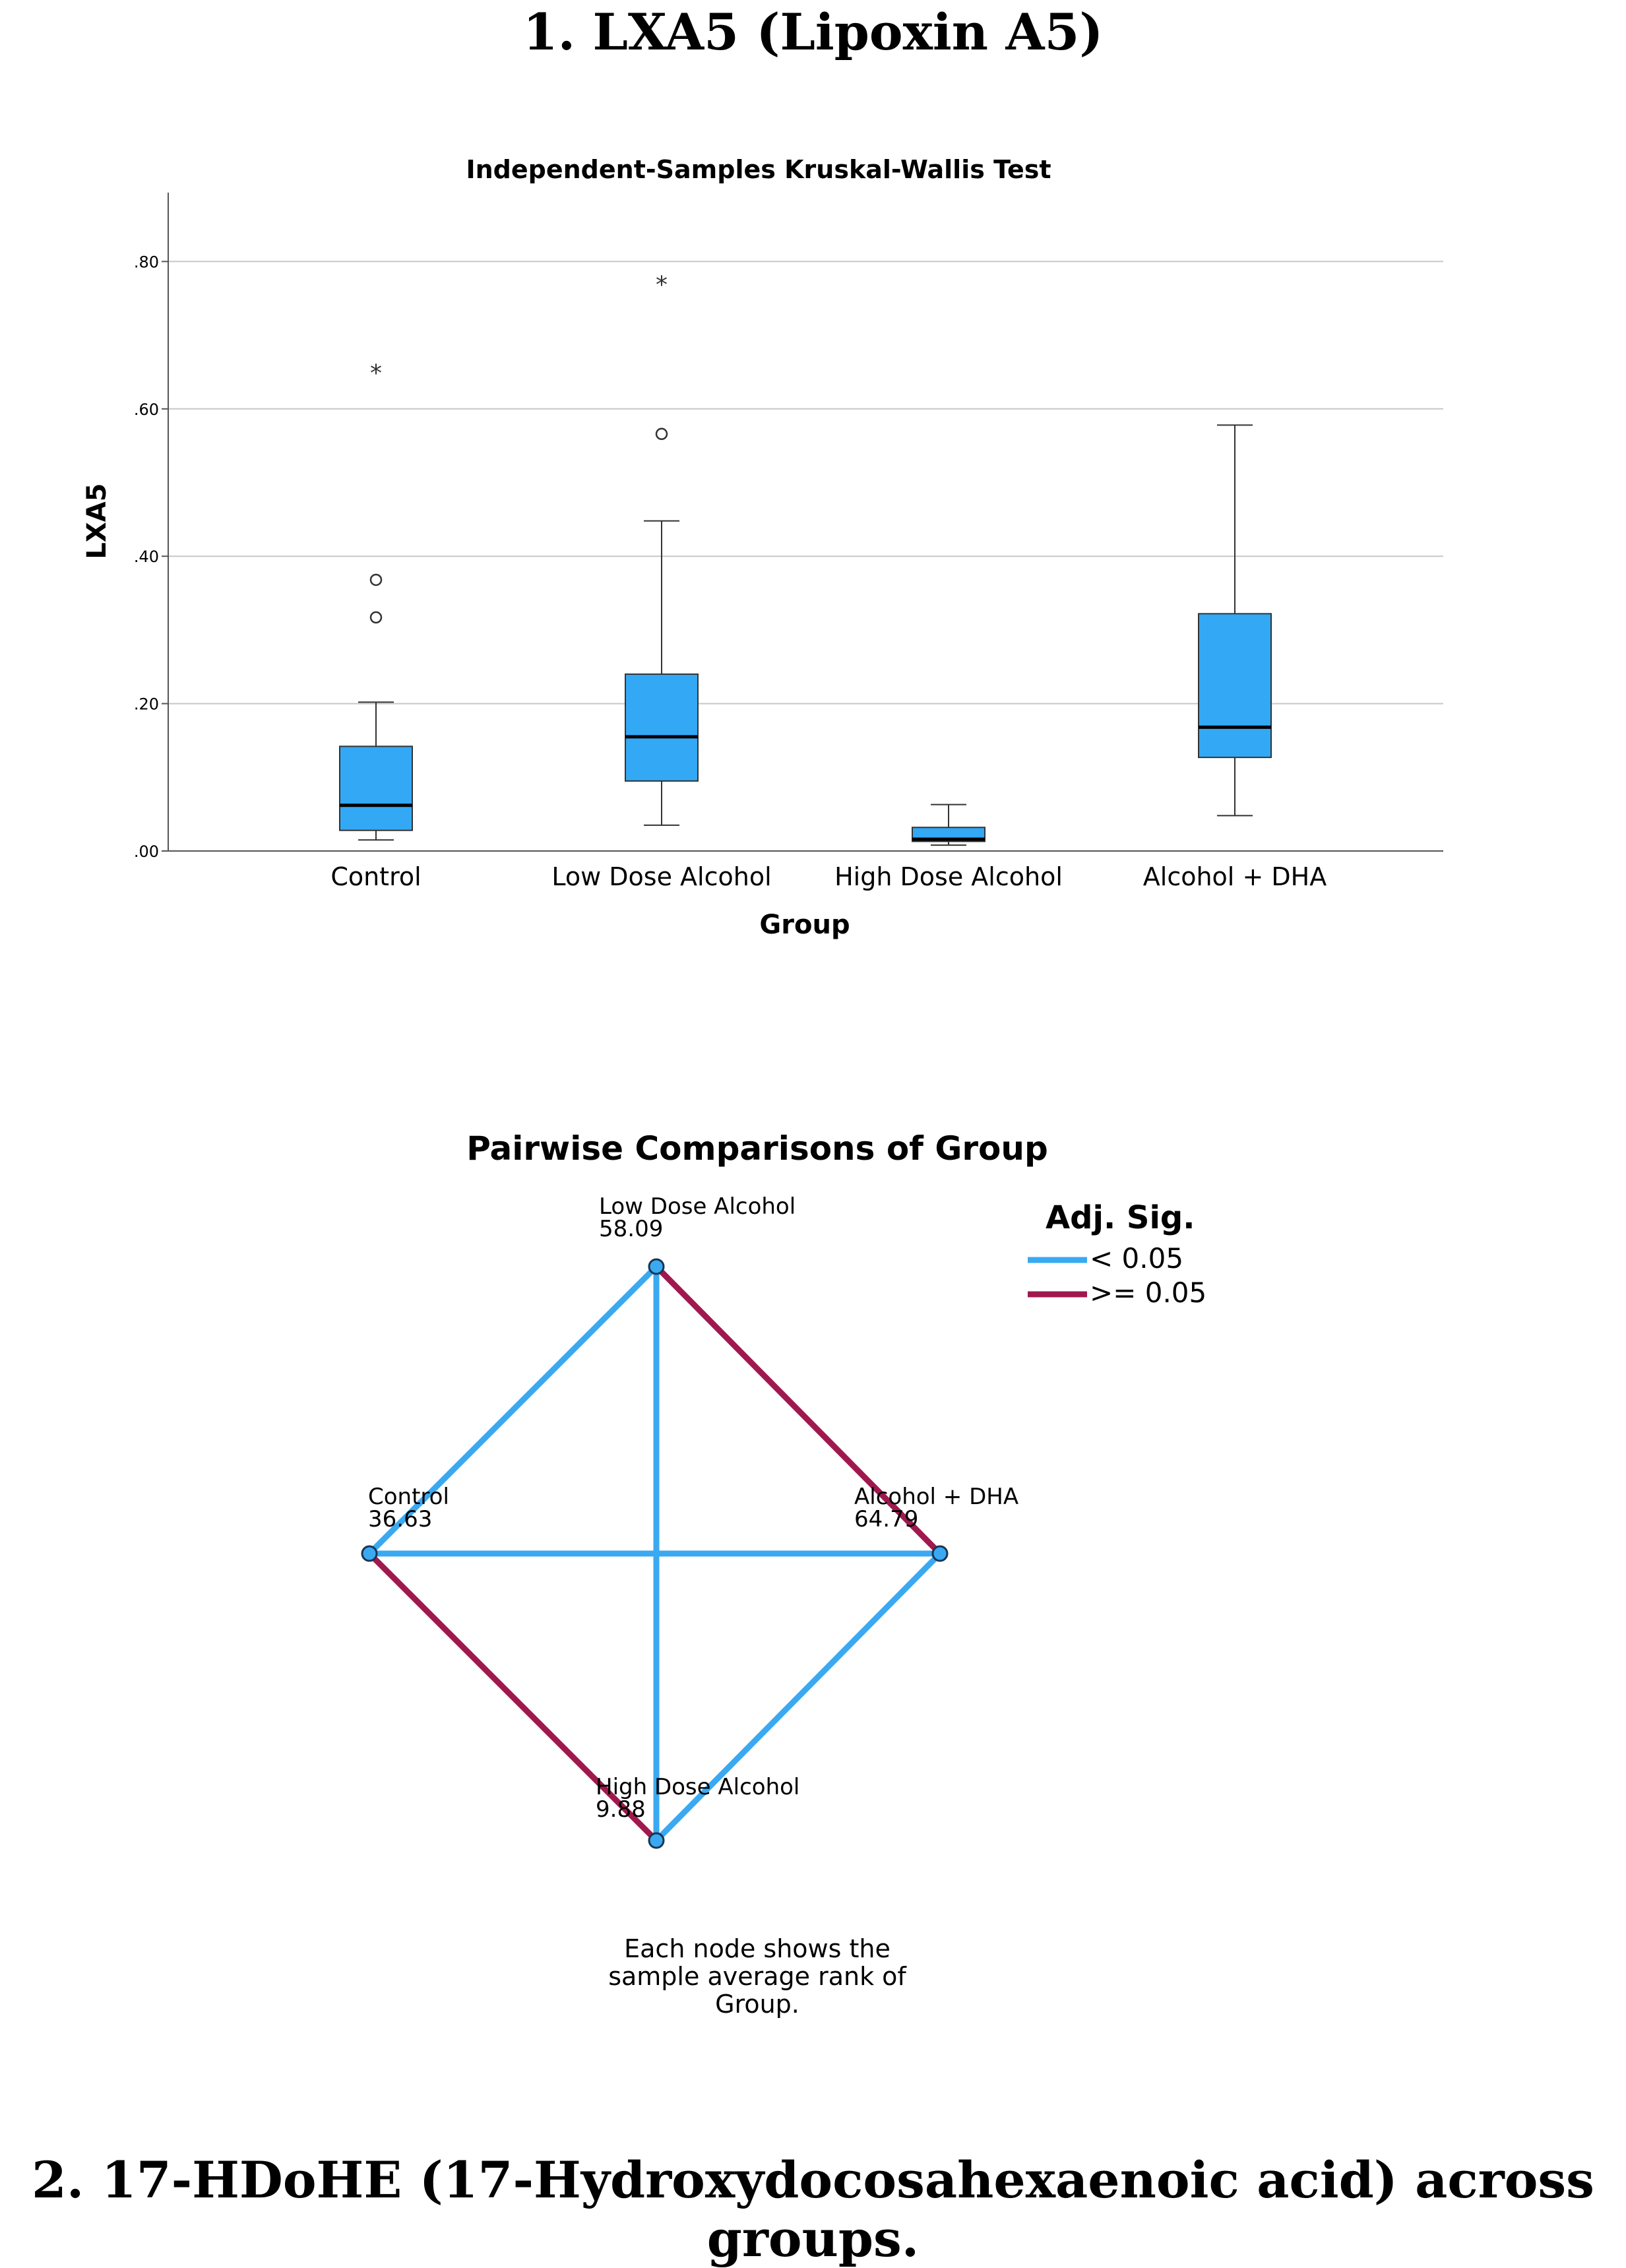 This screenshot has height=2268, width=1626. Describe the element at coordinates (631, 1229) in the screenshot. I see `node-rank: 58.09` at that location.